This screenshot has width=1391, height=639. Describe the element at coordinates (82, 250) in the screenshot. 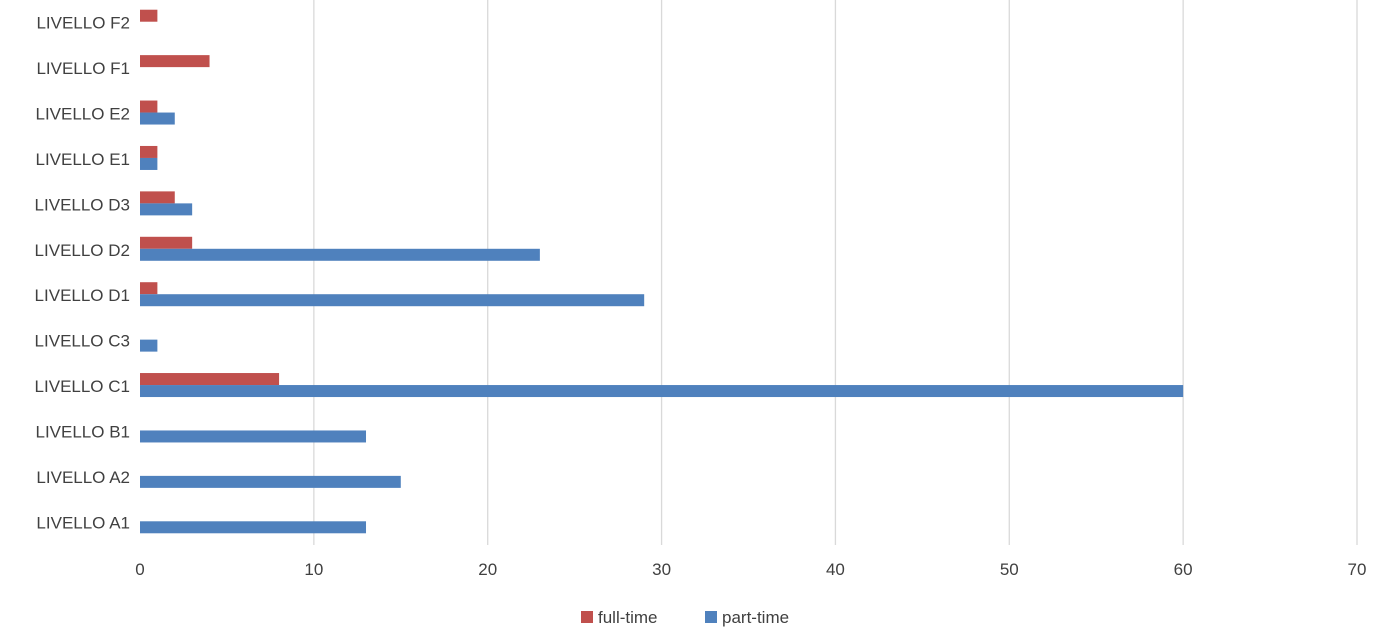

I see `category-label: LIVELLO D2` at that location.